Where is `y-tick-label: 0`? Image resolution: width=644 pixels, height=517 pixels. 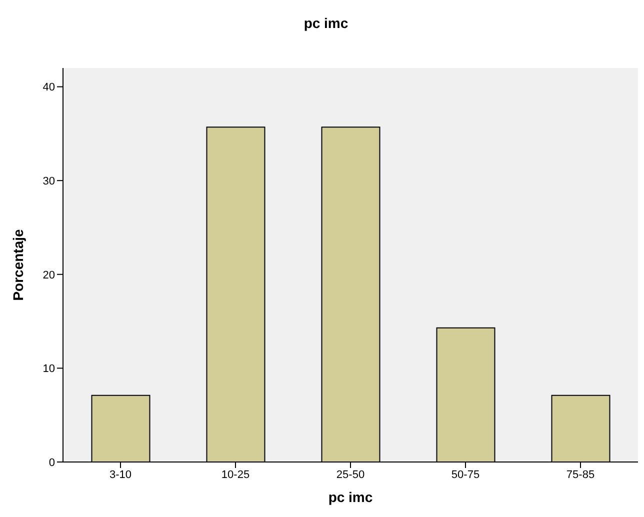
y-tick-label: 0 is located at coordinates (51, 462).